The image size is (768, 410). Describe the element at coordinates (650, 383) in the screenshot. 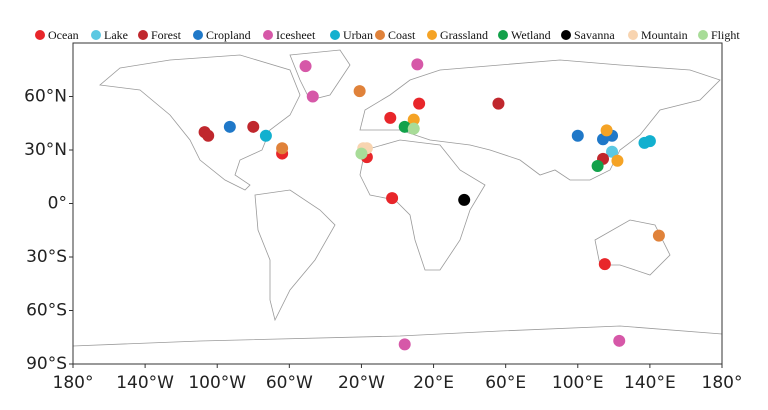

I see `x-tick-label: 140°E` at that location.